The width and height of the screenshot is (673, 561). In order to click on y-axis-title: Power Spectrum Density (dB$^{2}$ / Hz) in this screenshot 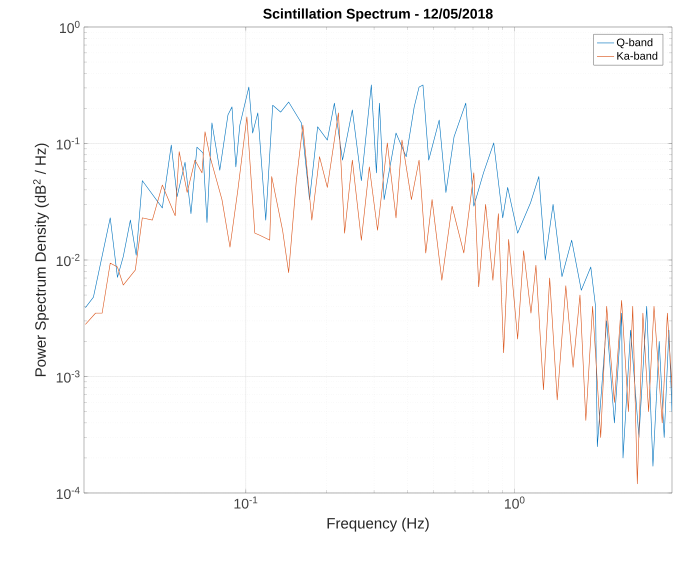, I will do `click(41, 260)`.